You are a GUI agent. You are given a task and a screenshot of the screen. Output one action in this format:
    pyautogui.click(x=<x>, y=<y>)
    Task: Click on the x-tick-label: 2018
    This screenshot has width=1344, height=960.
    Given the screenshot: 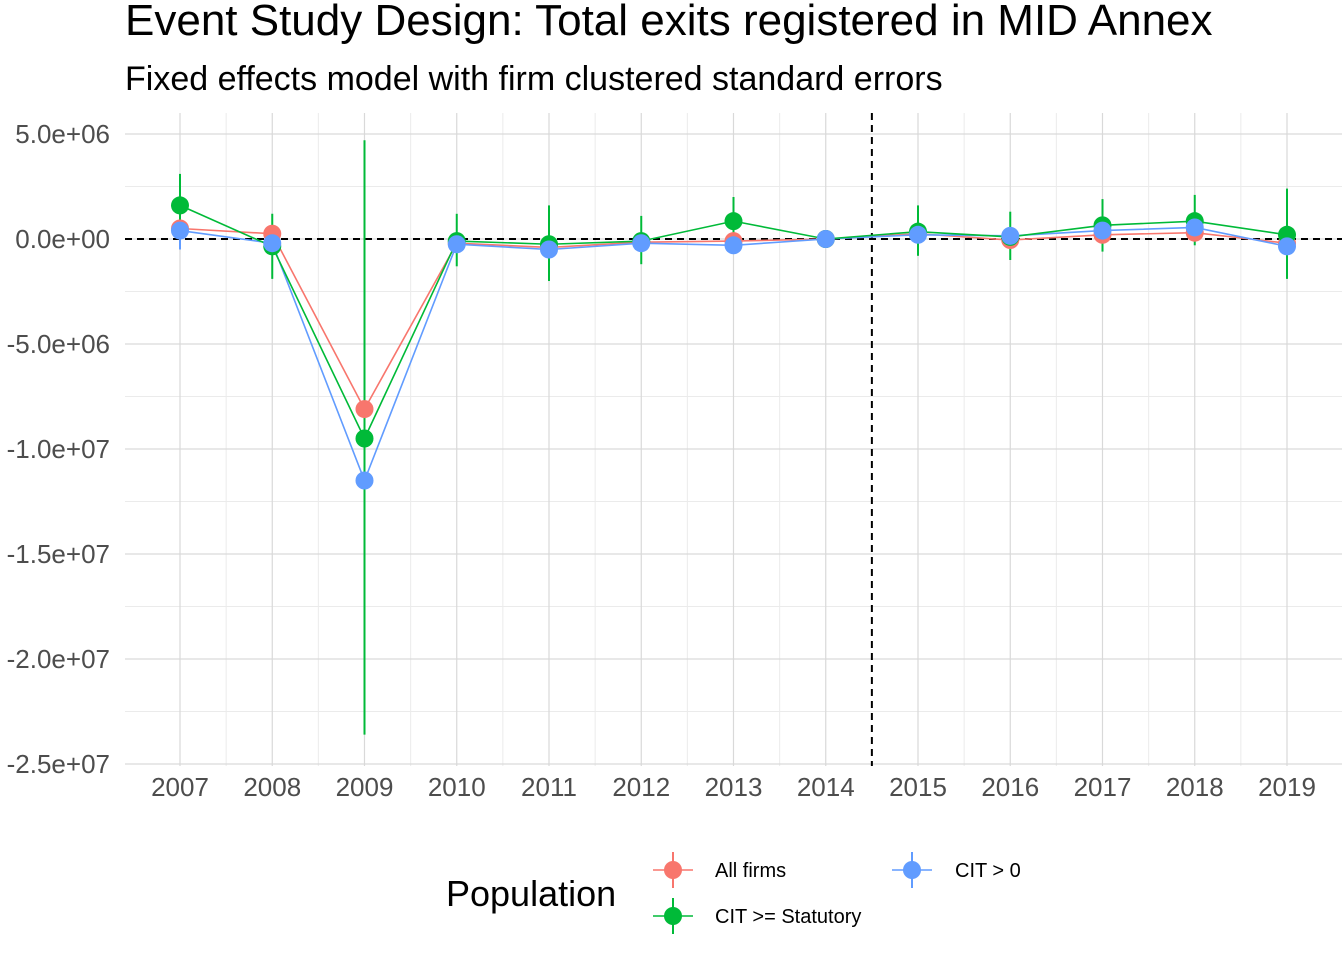 What is the action you would take?
    pyautogui.click(x=1195, y=787)
    